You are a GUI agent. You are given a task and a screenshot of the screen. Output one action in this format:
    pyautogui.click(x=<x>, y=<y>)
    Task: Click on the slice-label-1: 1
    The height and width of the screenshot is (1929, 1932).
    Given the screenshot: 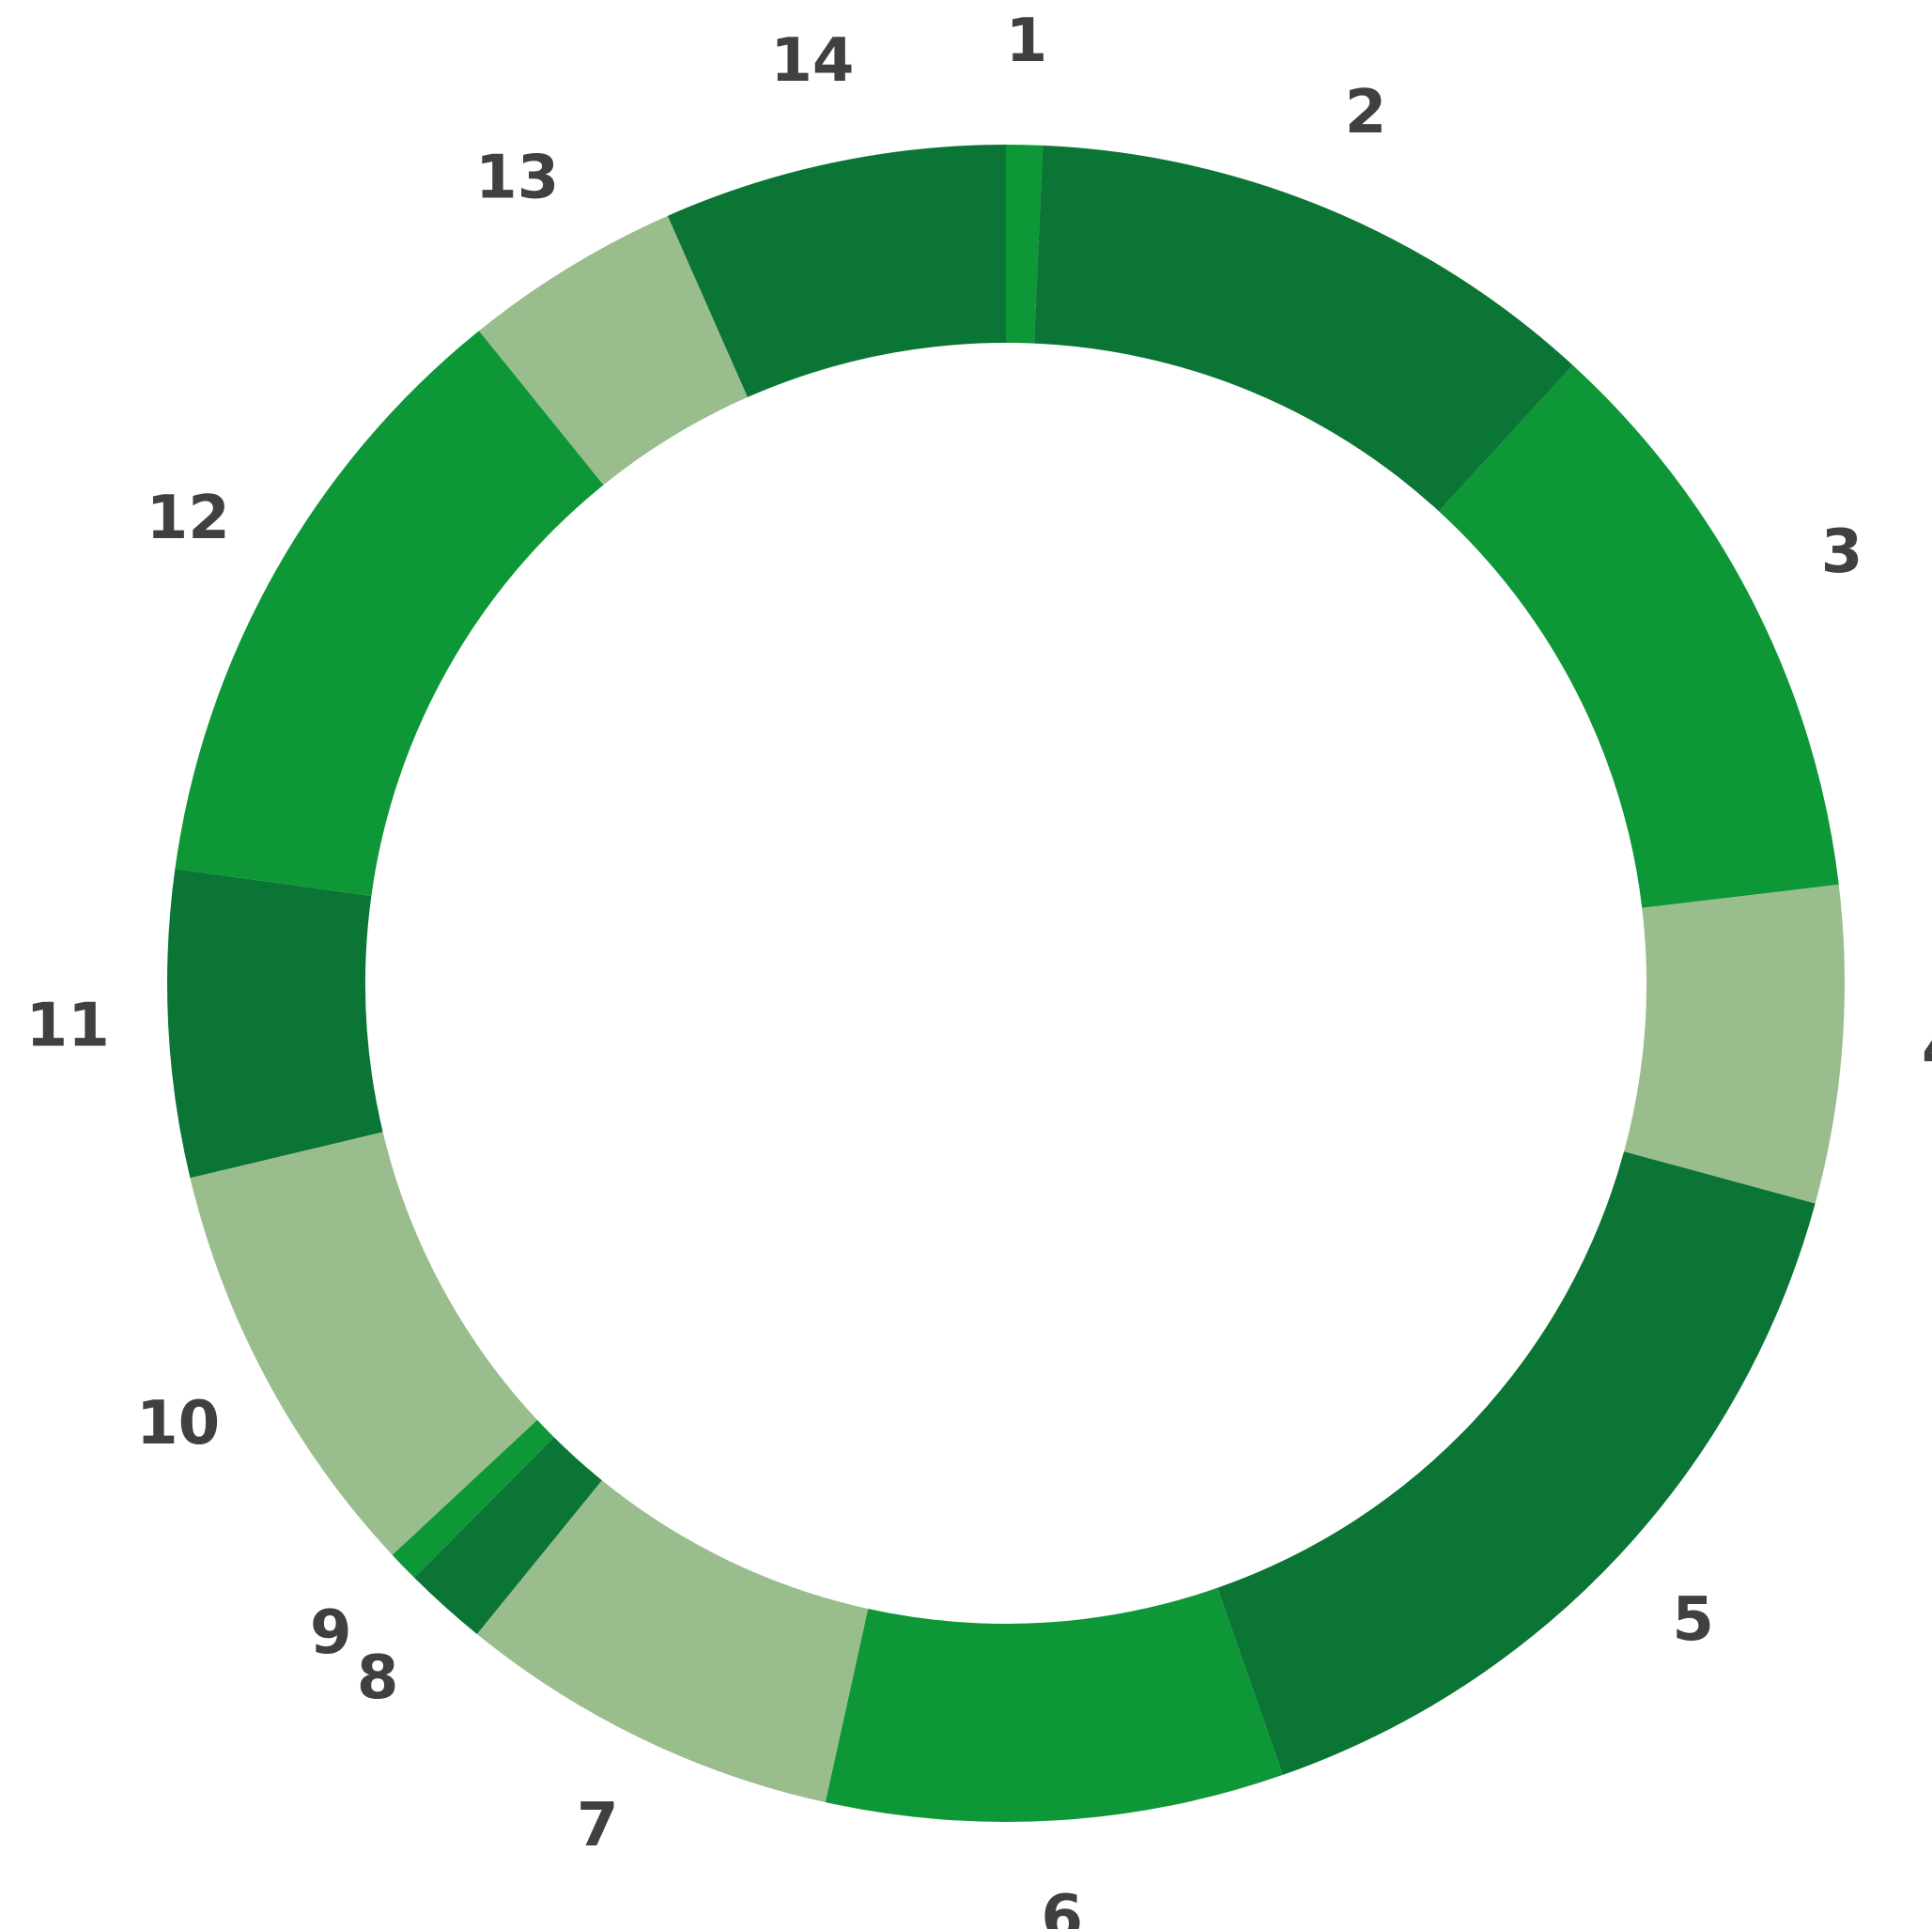 What is the action you would take?
    pyautogui.click(x=1027, y=41)
    